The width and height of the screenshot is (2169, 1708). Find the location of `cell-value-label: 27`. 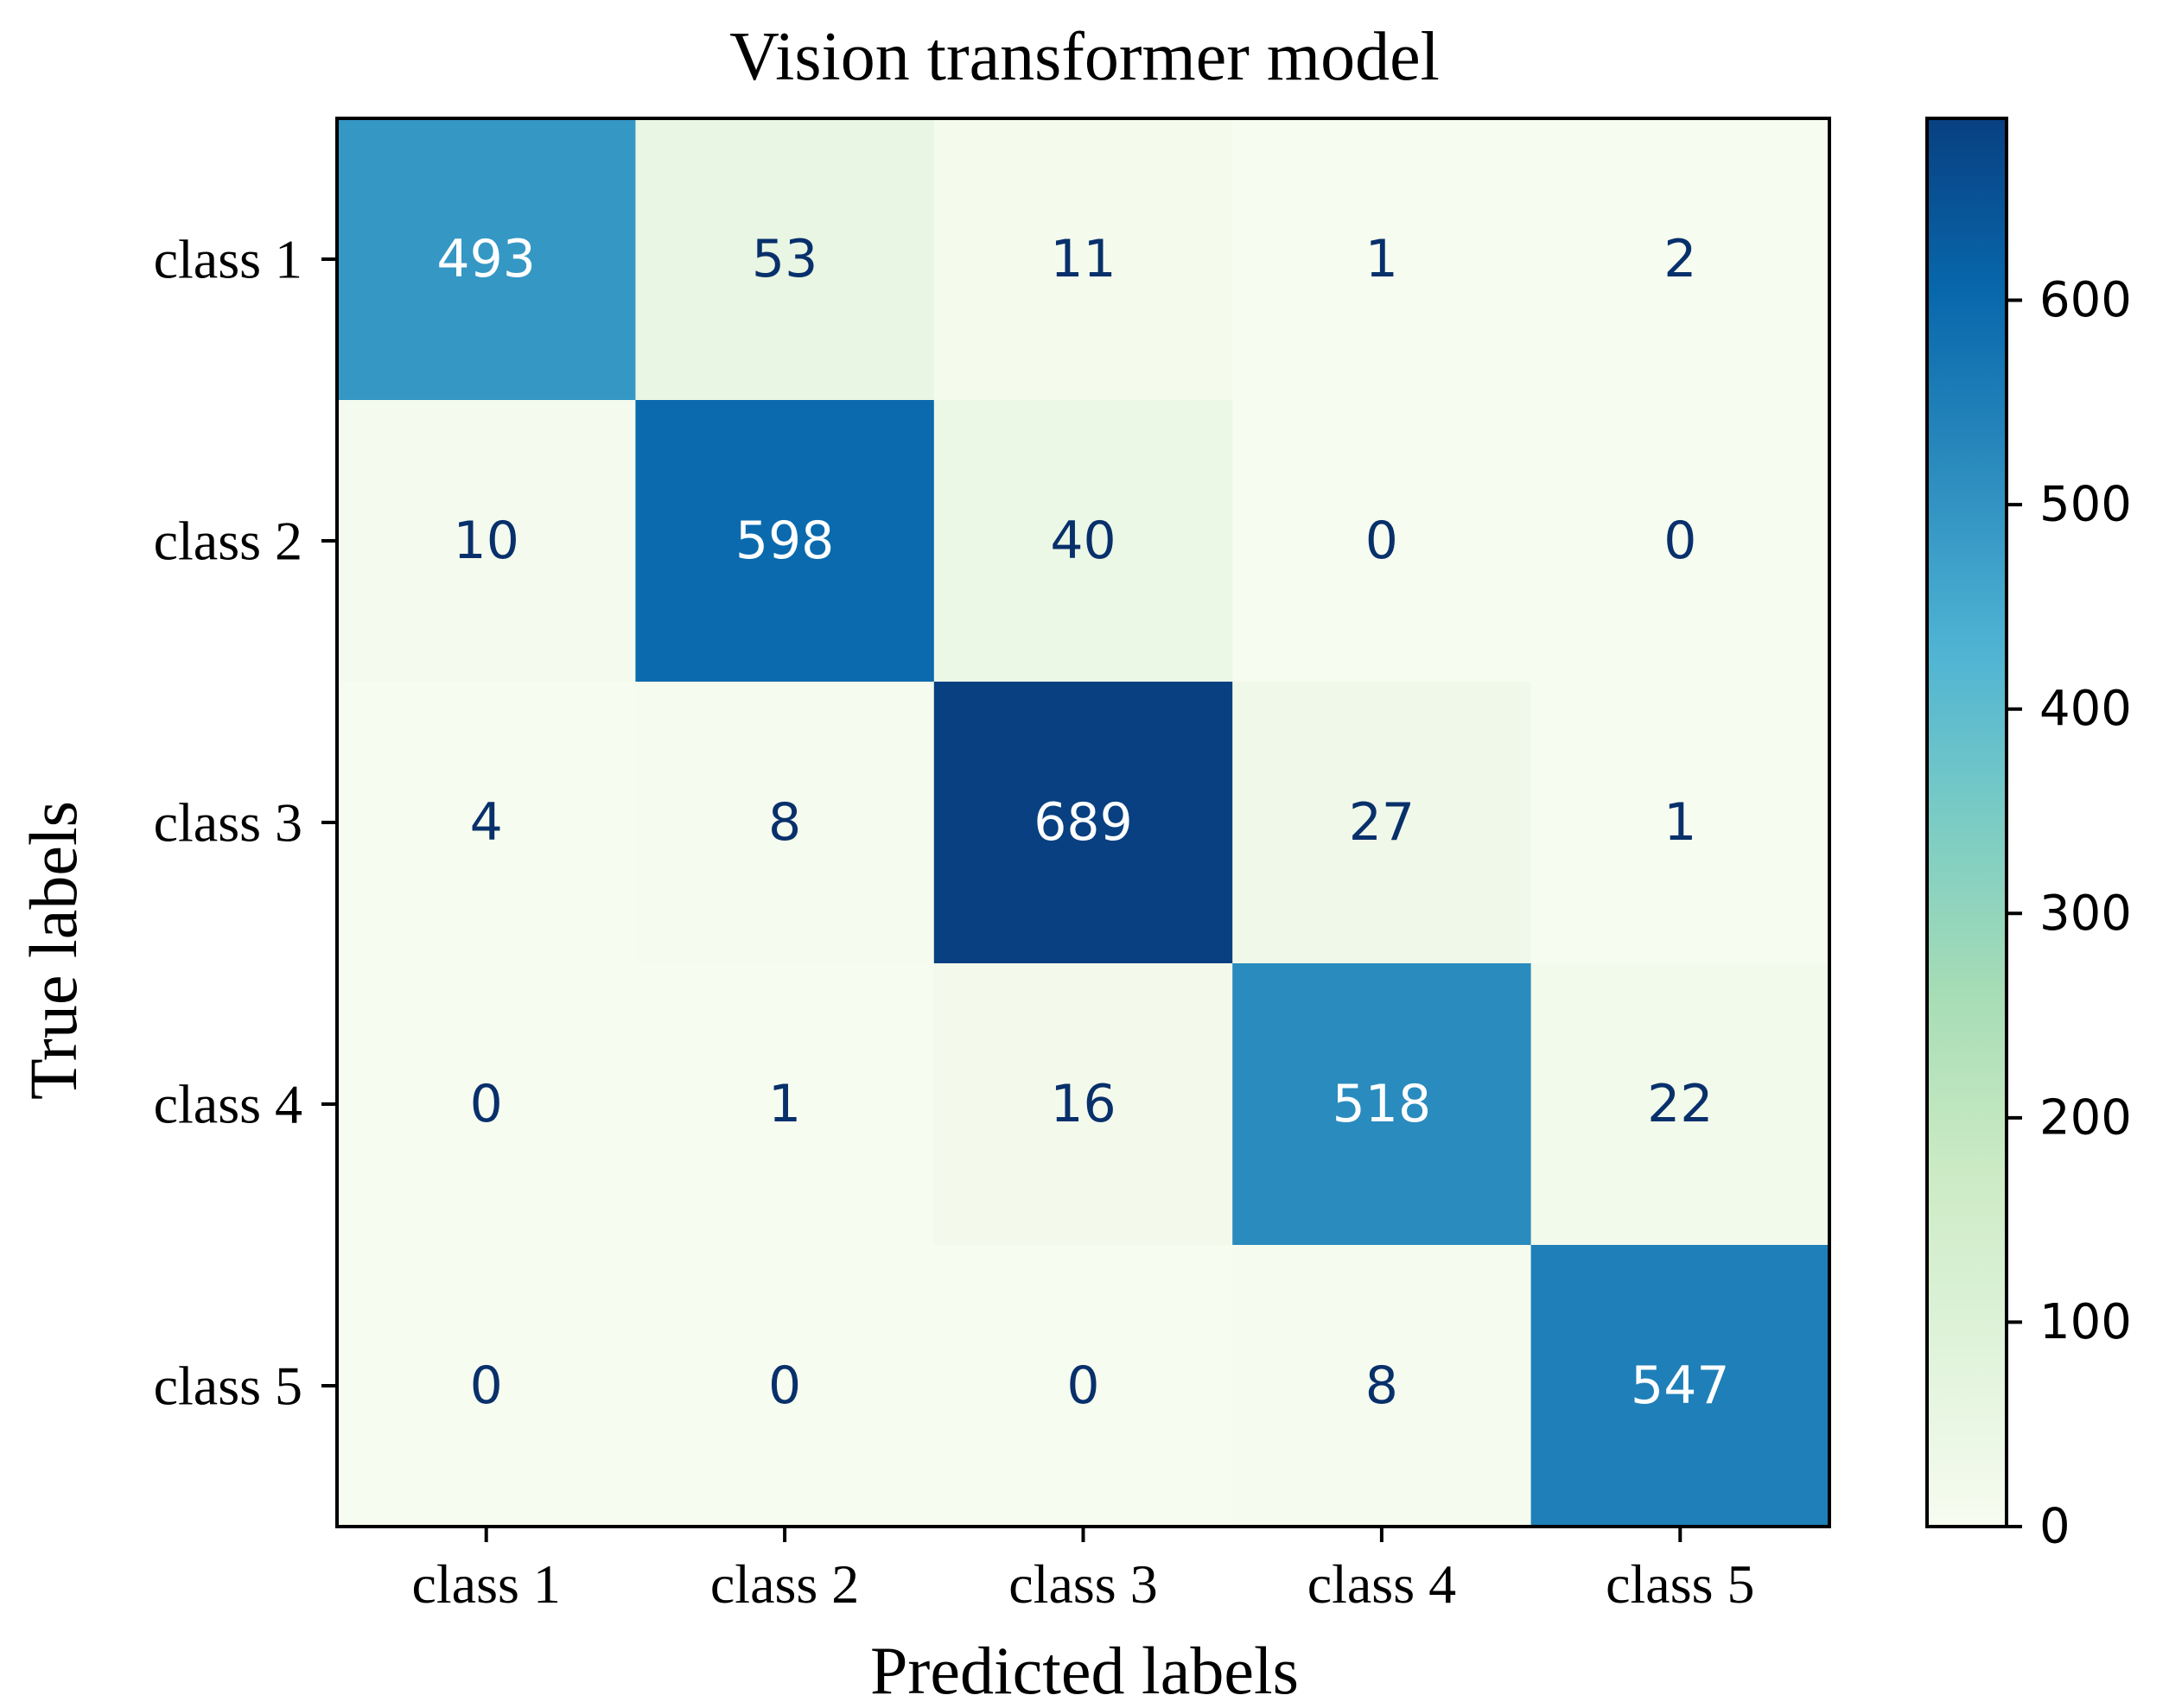

cell-value-label: 27 is located at coordinates (1382, 822).